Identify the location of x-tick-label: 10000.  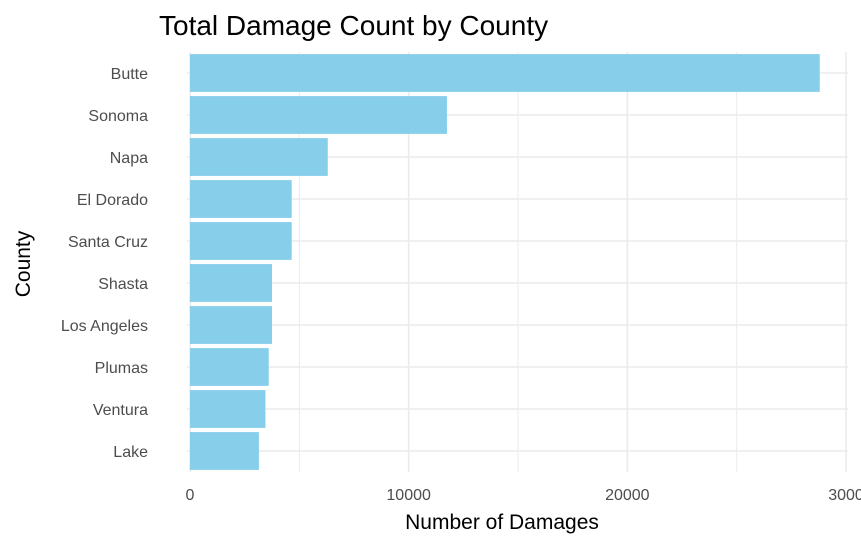
(408, 495).